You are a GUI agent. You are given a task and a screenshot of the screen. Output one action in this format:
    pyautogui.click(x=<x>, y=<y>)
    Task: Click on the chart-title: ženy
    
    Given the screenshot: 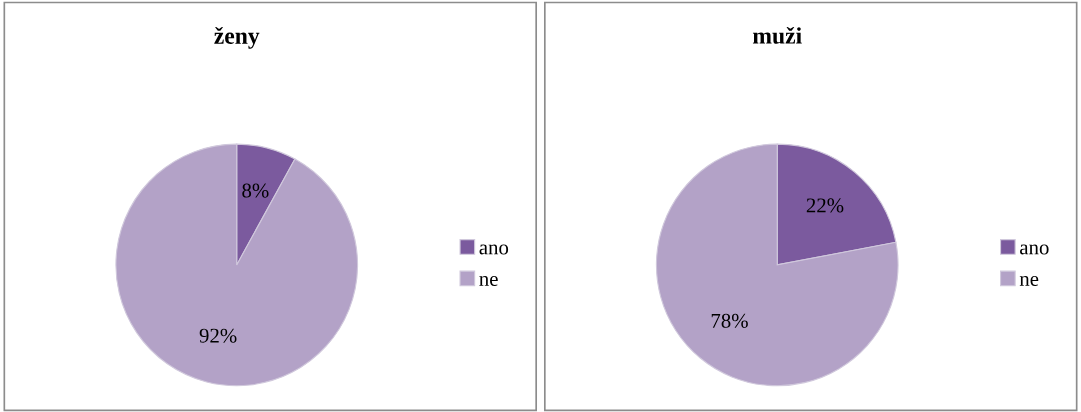 What is the action you would take?
    pyautogui.click(x=237, y=38)
    